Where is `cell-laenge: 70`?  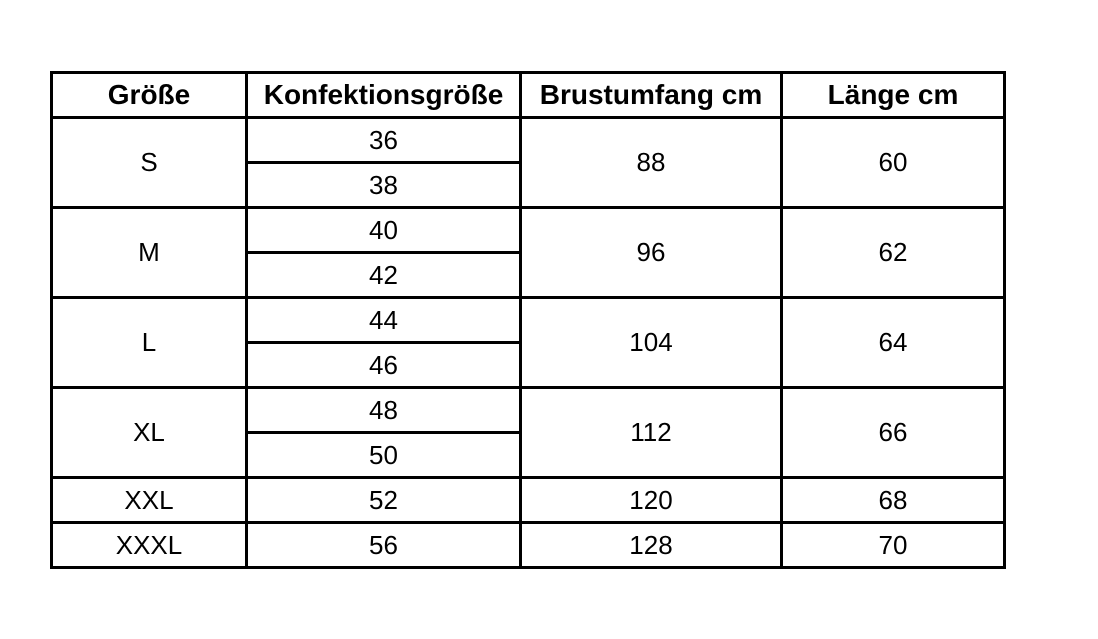 cell-laenge: 70 is located at coordinates (893, 545).